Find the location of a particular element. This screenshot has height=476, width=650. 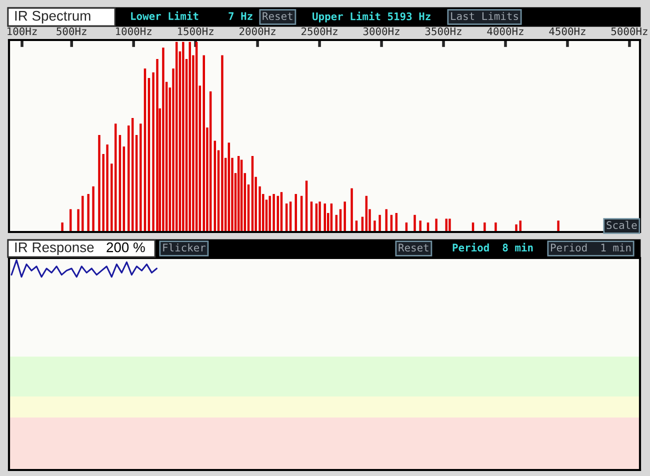

text: Flicker is located at coordinates (184, 247).